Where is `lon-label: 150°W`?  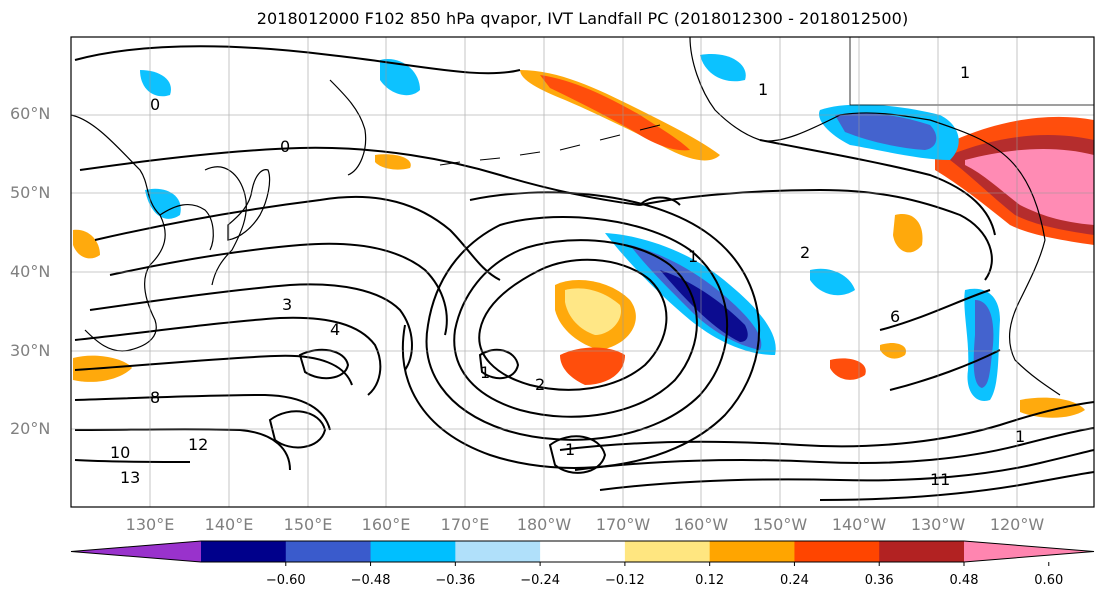
lon-label: 150°W is located at coordinates (780, 524).